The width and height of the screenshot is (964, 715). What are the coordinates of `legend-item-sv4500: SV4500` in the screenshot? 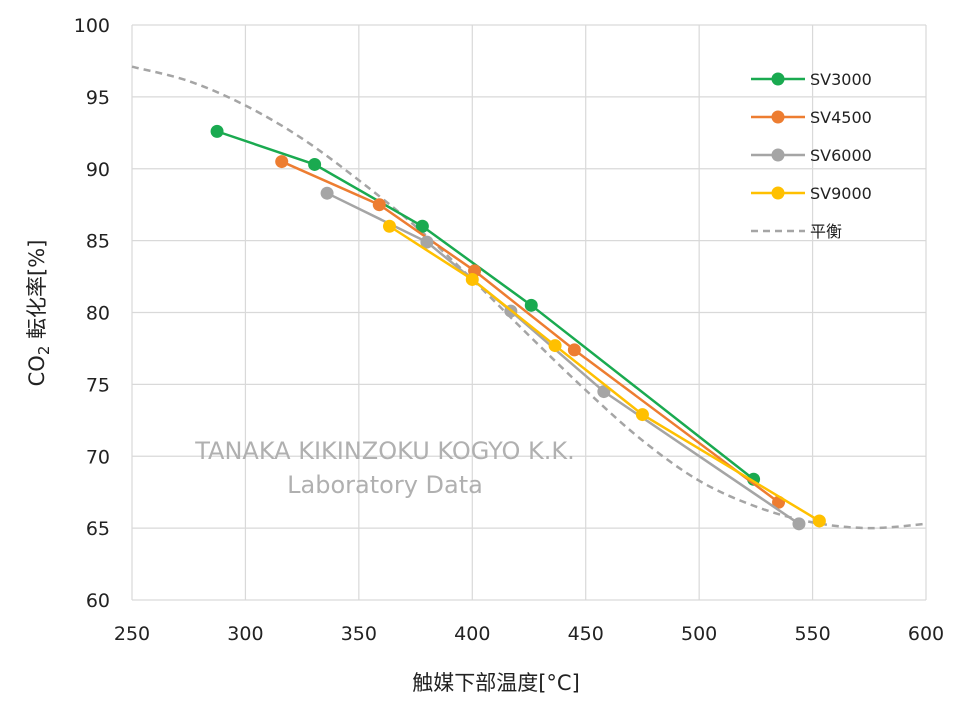 It's located at (811, 117).